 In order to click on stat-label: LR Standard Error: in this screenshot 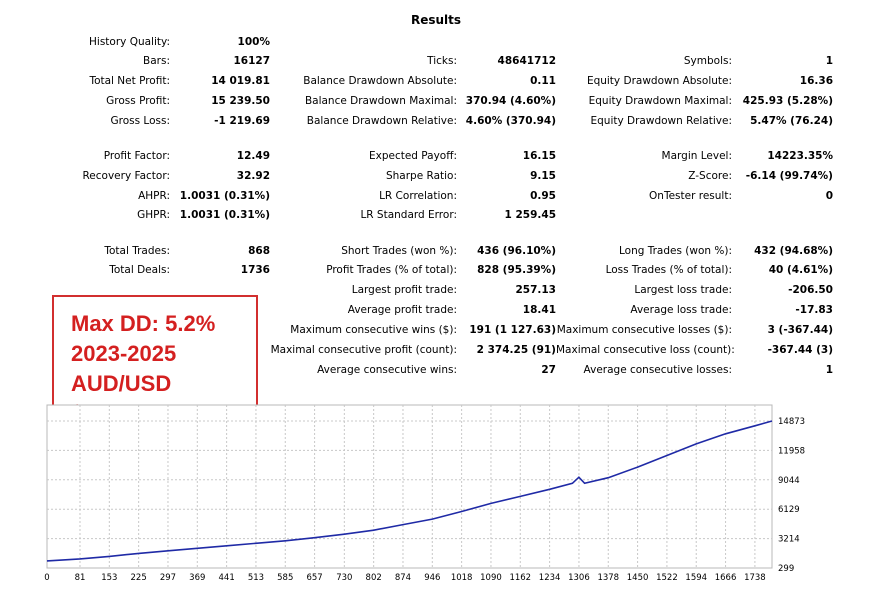, I will do `click(408, 215)`.